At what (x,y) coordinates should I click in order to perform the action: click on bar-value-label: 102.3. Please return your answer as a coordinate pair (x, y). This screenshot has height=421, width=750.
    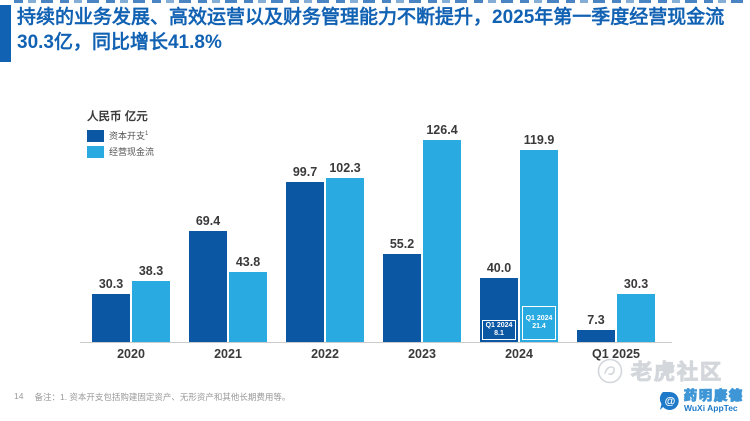
    Looking at the image, I should click on (345, 168).